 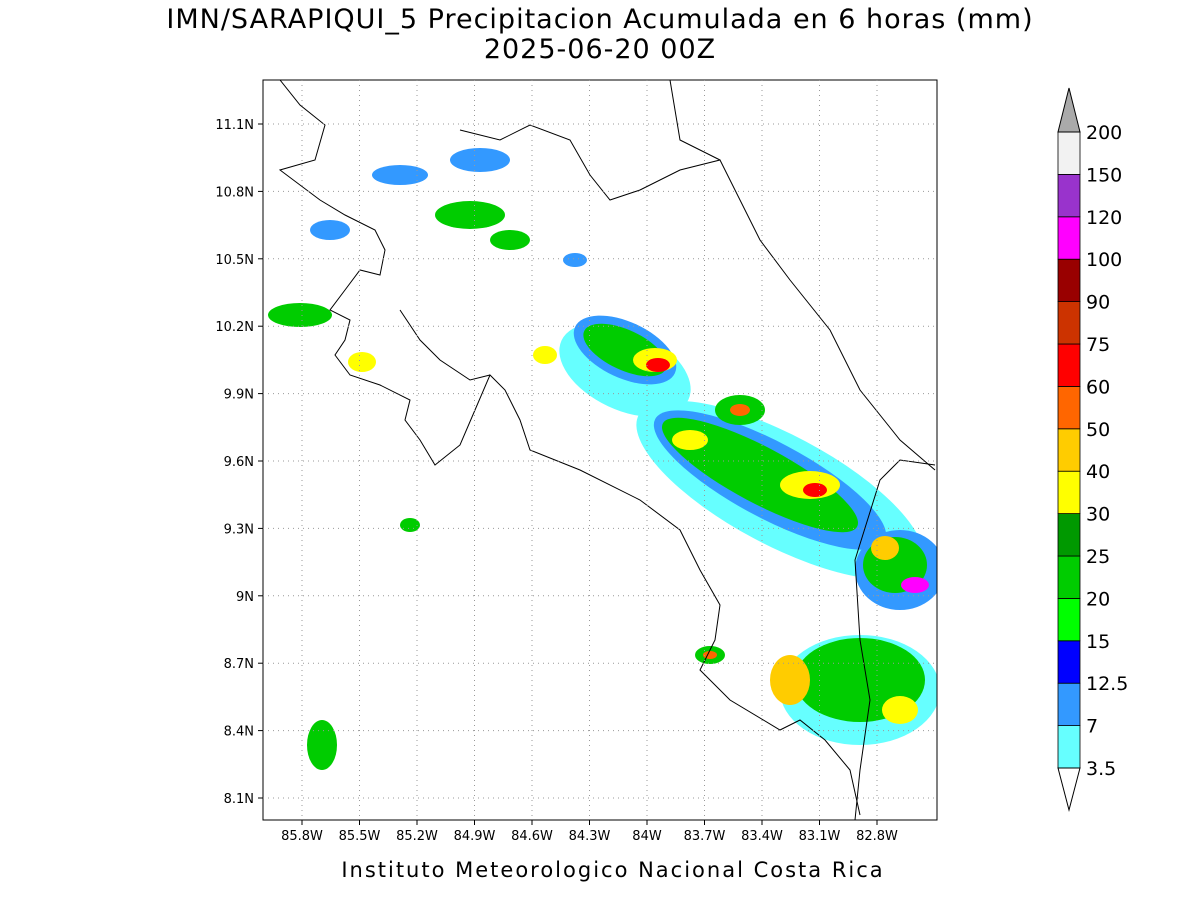 What do you see at coordinates (239, 462) in the screenshot?
I see `lat-label: 9.6N` at bounding box center [239, 462].